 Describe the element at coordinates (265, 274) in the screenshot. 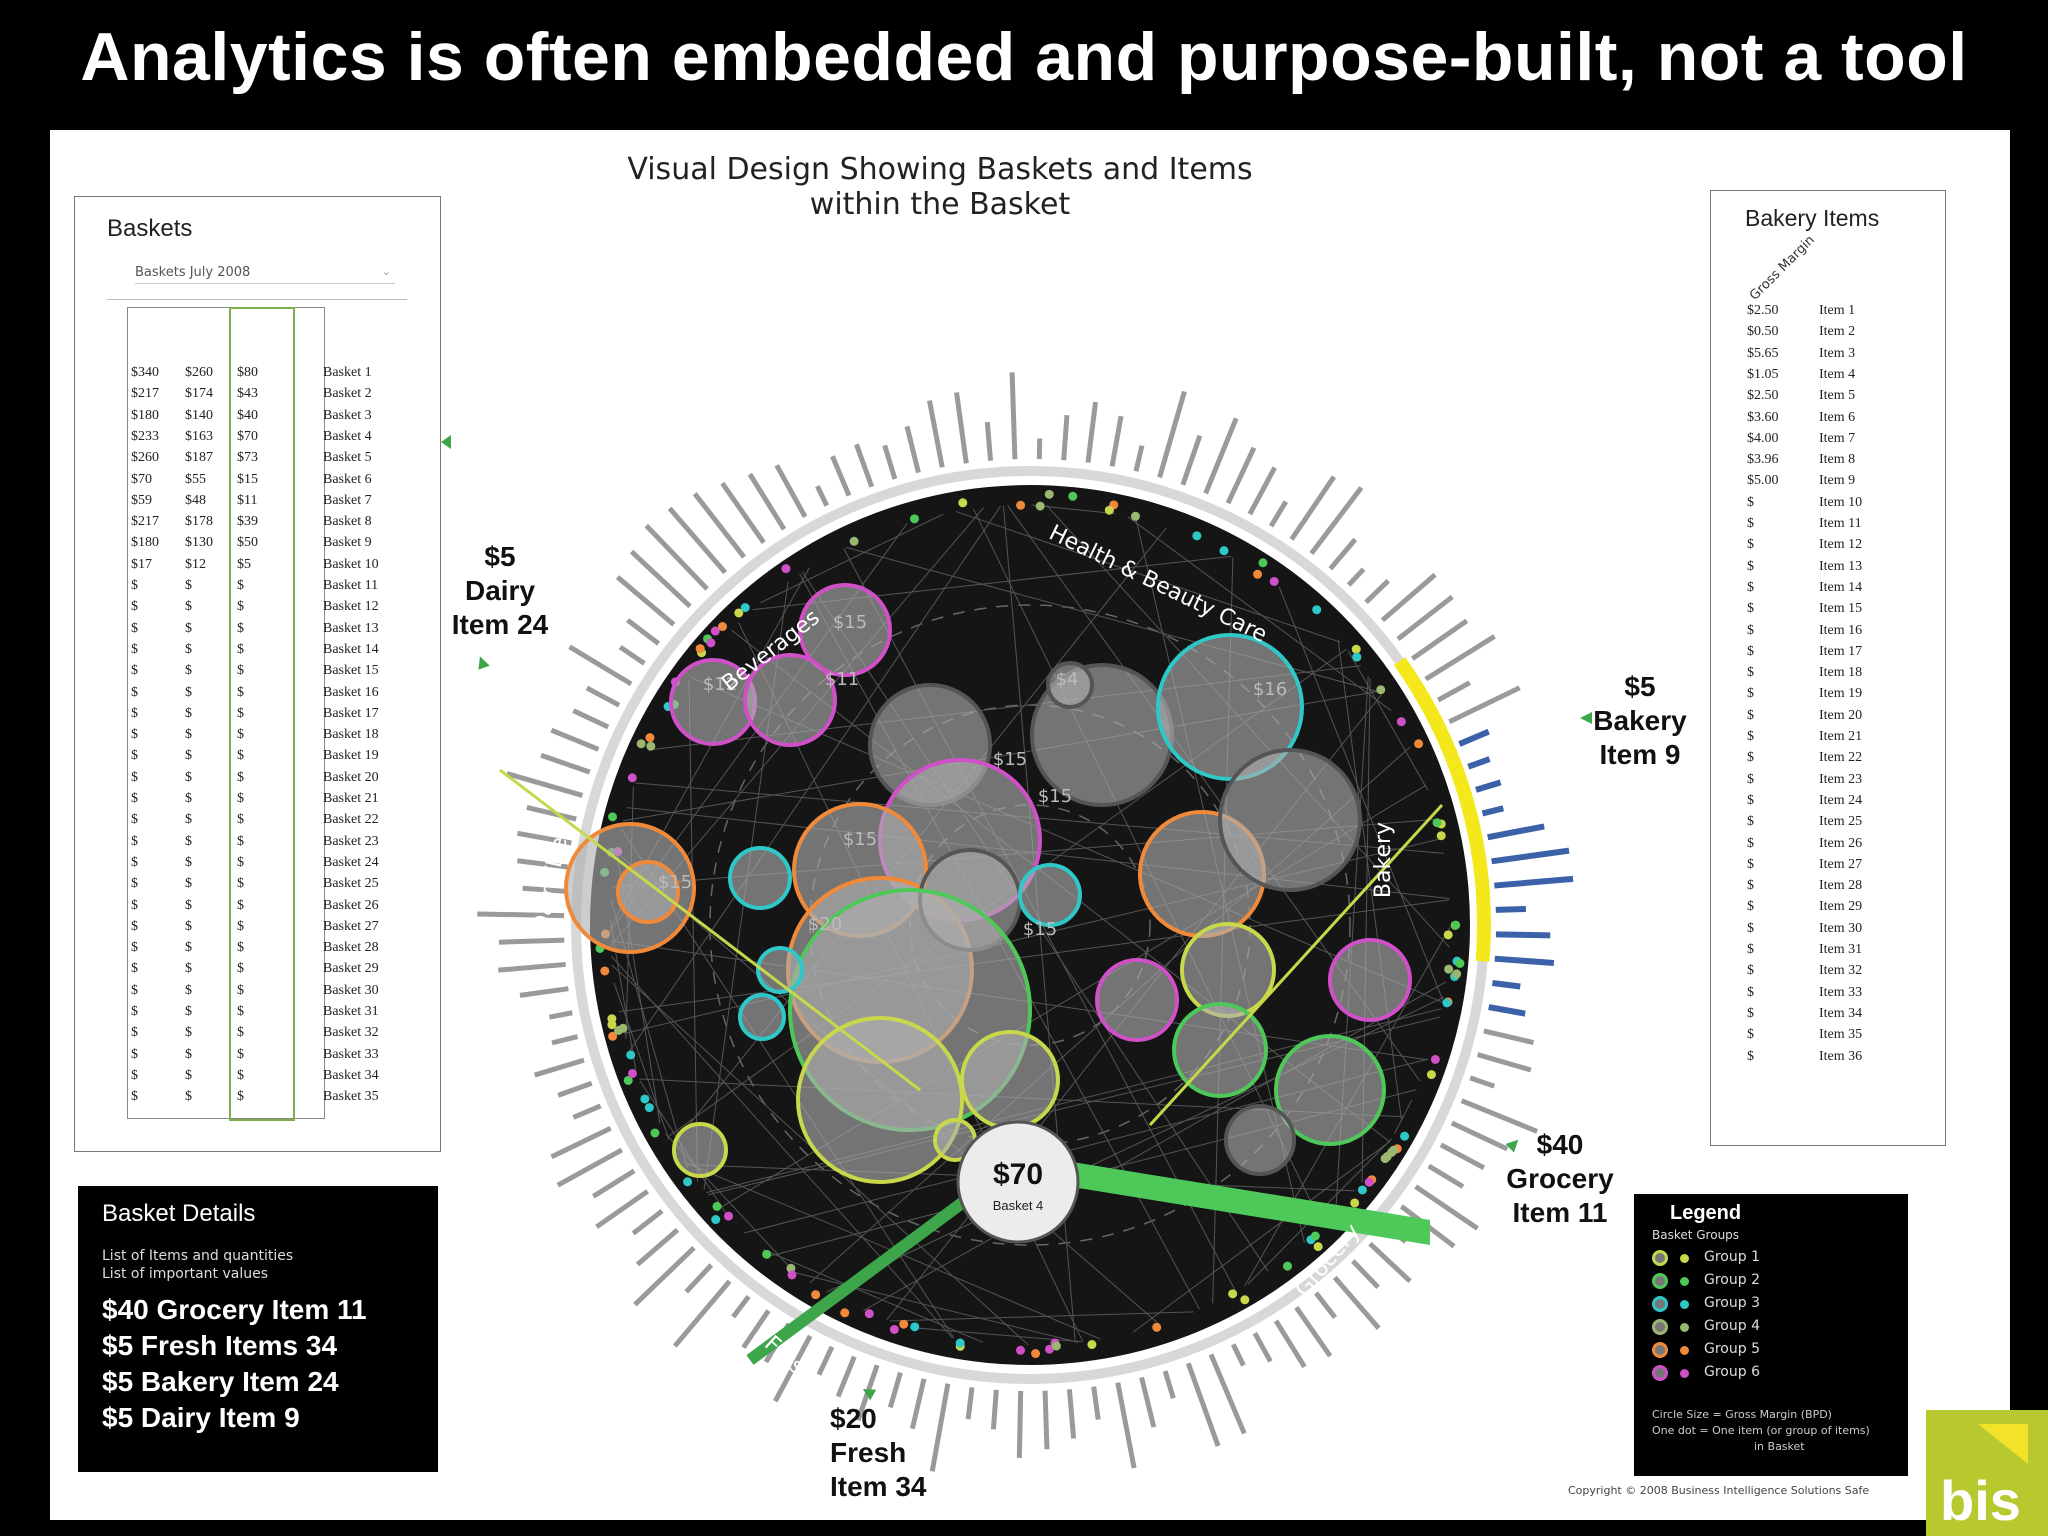

I see `baskets-month-select: Baskets July 2008 ⌄` at that location.